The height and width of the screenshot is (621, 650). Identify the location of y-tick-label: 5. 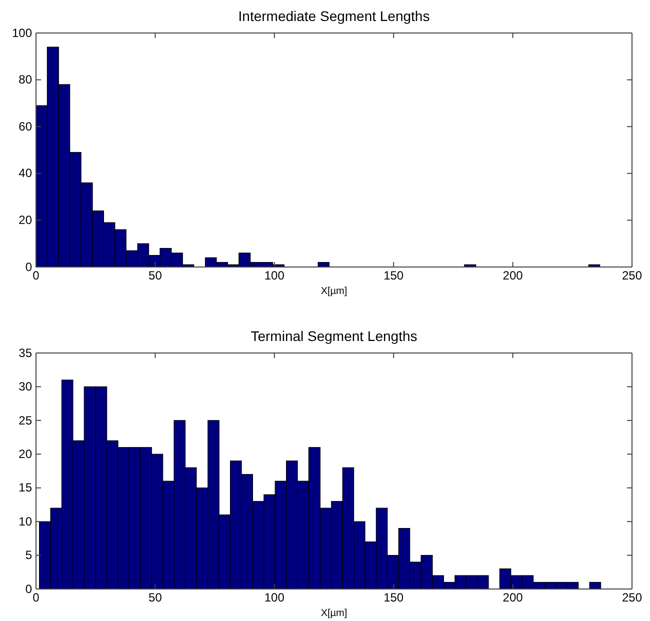
(28, 555).